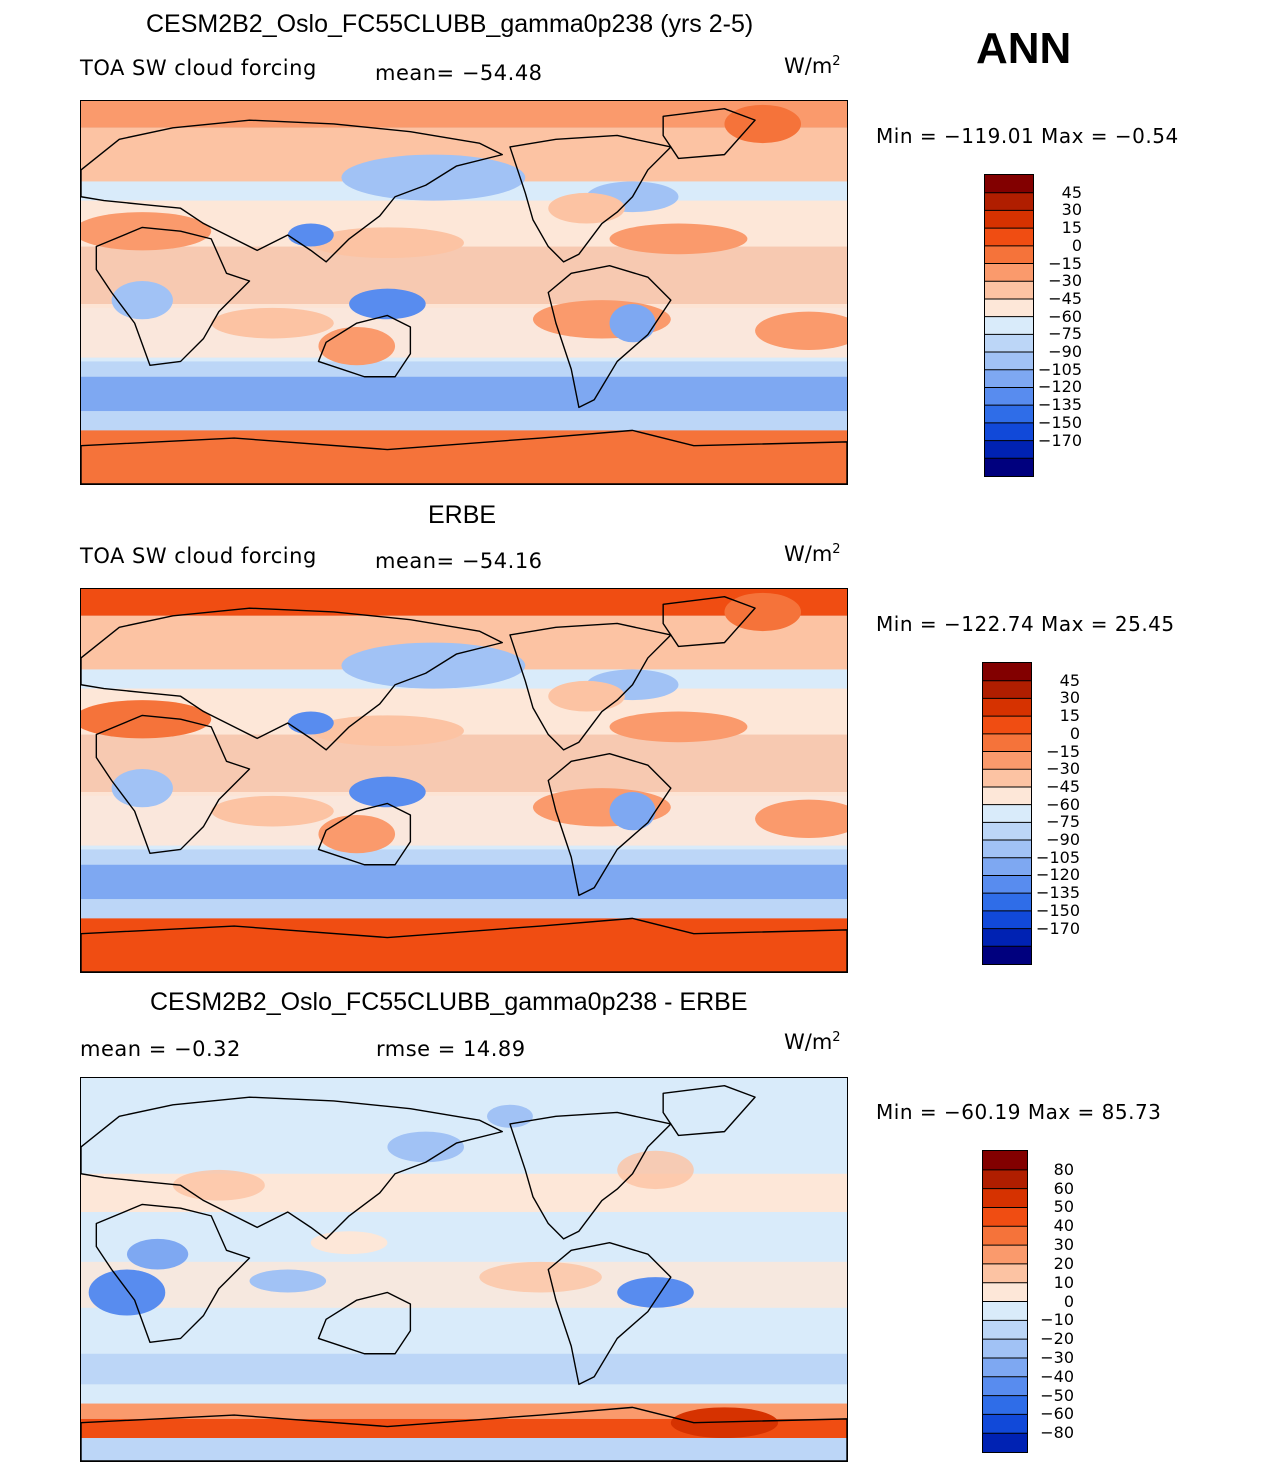 The image size is (1285, 1467). Describe the element at coordinates (451, 1049) in the screenshot. I see `rmse-label: rmse = 14.89` at that location.